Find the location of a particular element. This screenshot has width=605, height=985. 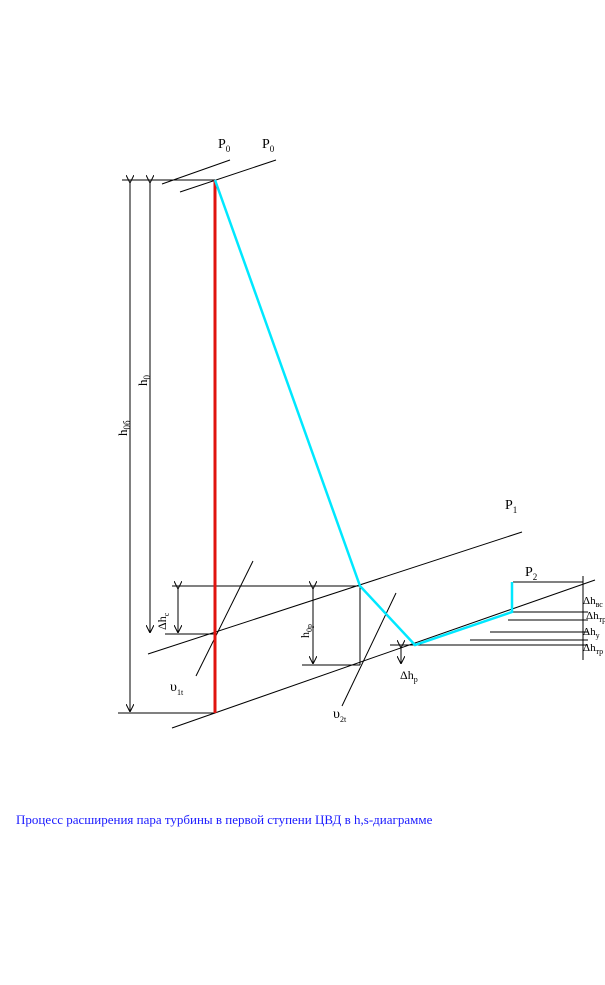

isobar-p1 is located at coordinates (335, 593).